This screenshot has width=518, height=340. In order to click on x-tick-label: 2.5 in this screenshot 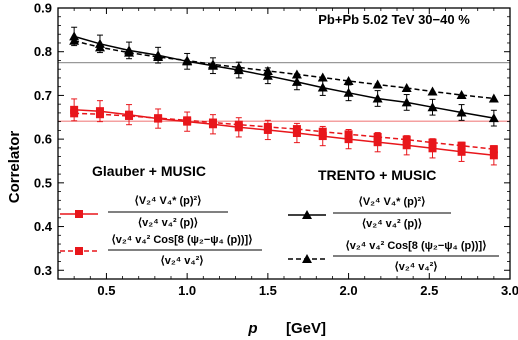, I will do `click(429, 290)`.